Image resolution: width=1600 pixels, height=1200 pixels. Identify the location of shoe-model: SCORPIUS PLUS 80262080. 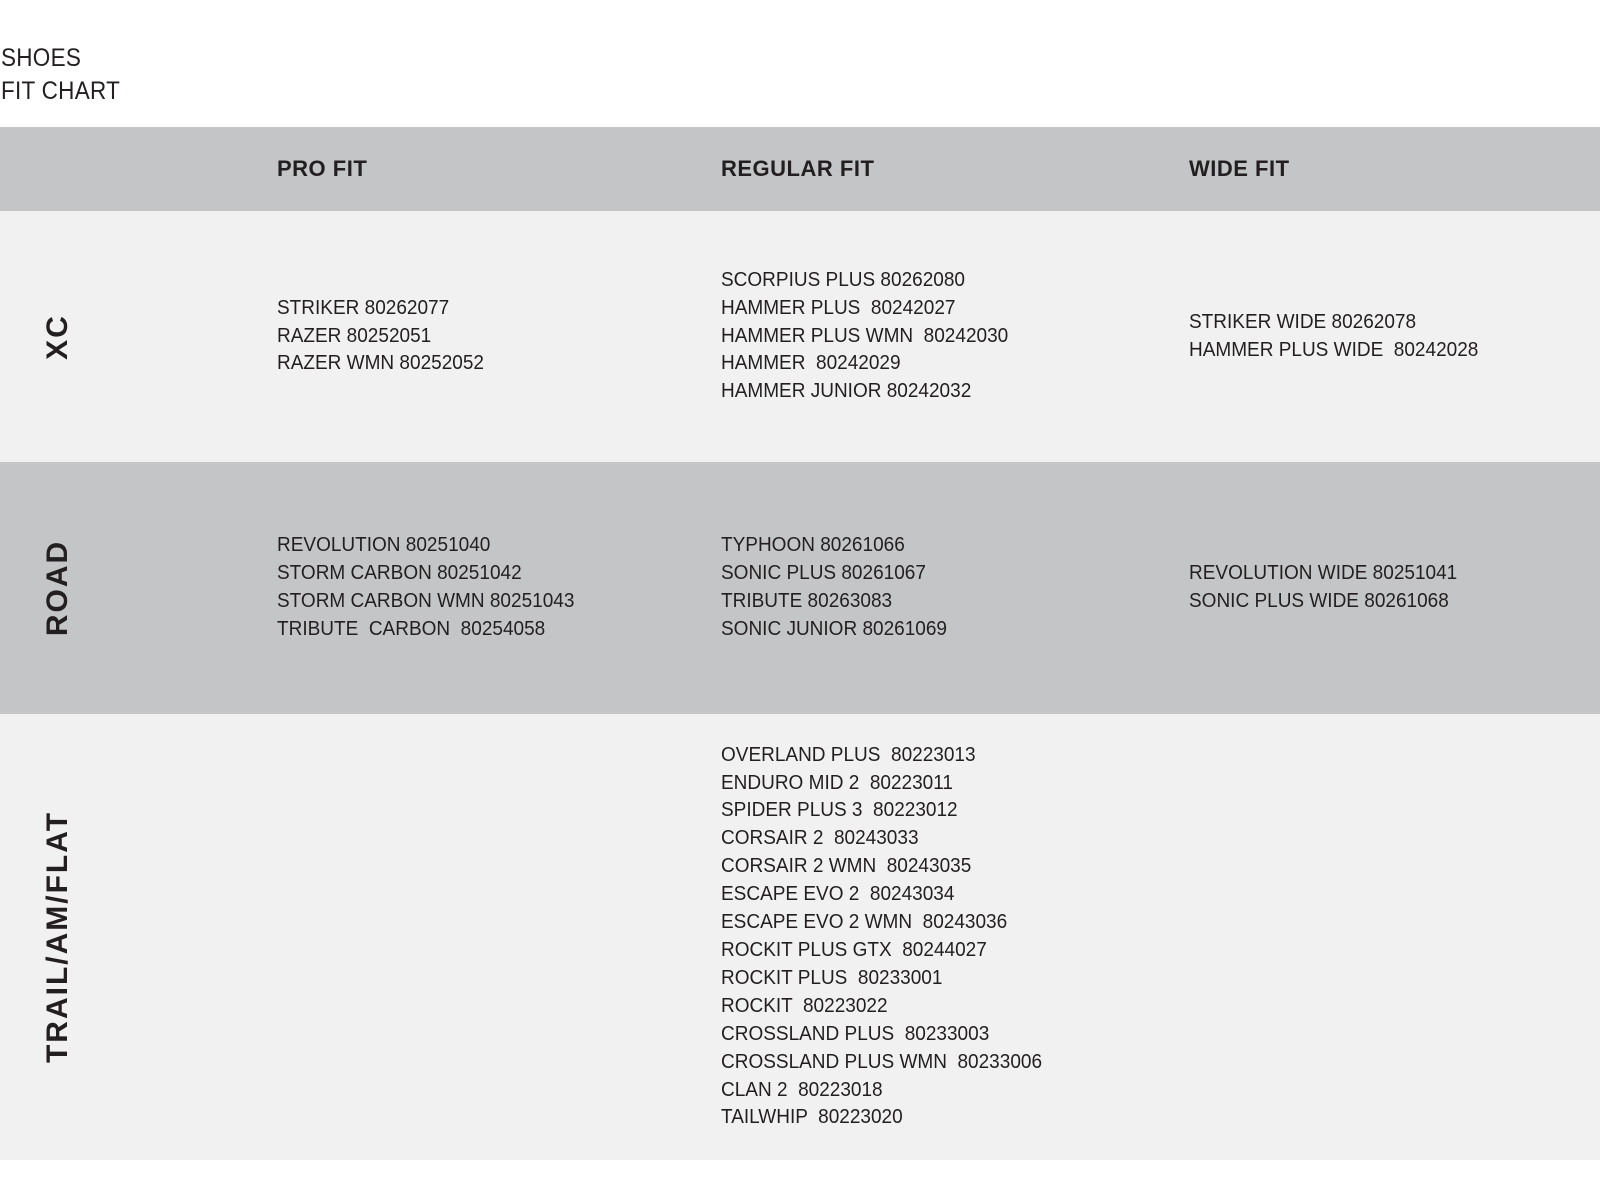
(843, 279).